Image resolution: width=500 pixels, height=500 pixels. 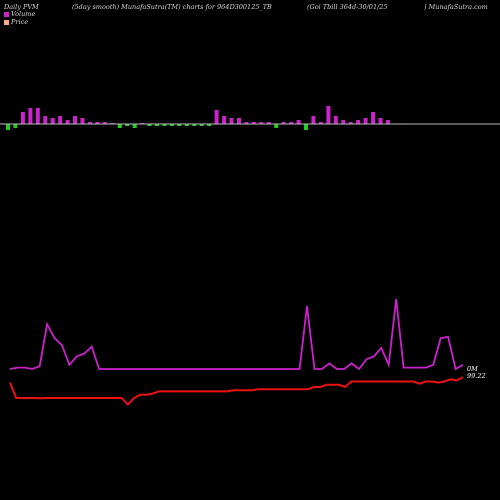 I want to click on price-line, so click(x=236, y=391).